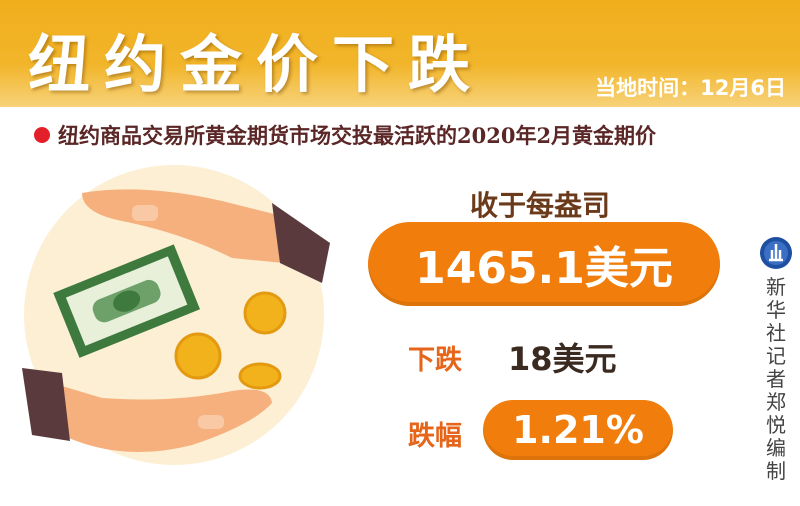 The width and height of the screenshot is (800, 506). I want to click on subtitle: 纽约商品交易所黄金期货市场交投最活跃的2020年2月黄金期价, so click(345, 135).